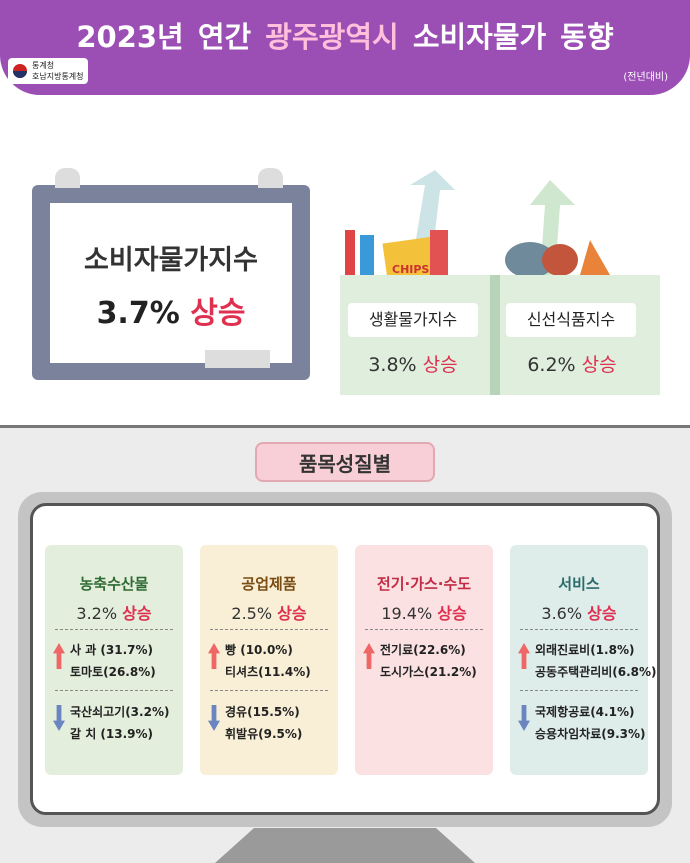 The image size is (690, 863). I want to click on down-item: 갈 치 (13.9%), so click(112, 734).